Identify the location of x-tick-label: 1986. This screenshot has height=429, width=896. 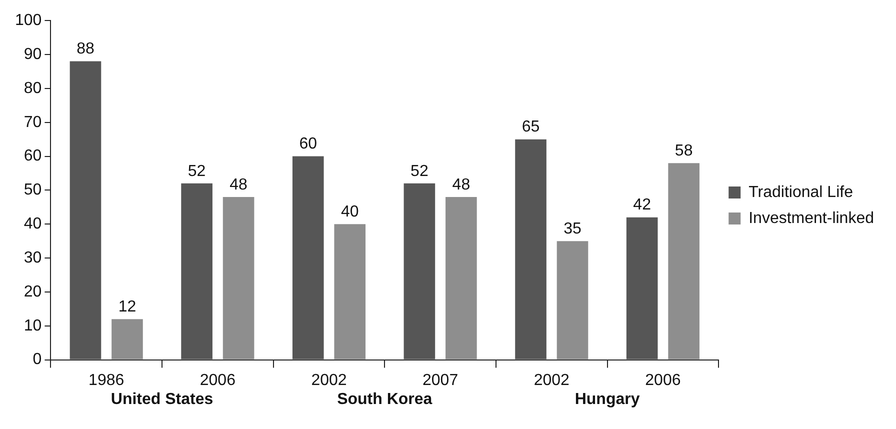
(106, 380).